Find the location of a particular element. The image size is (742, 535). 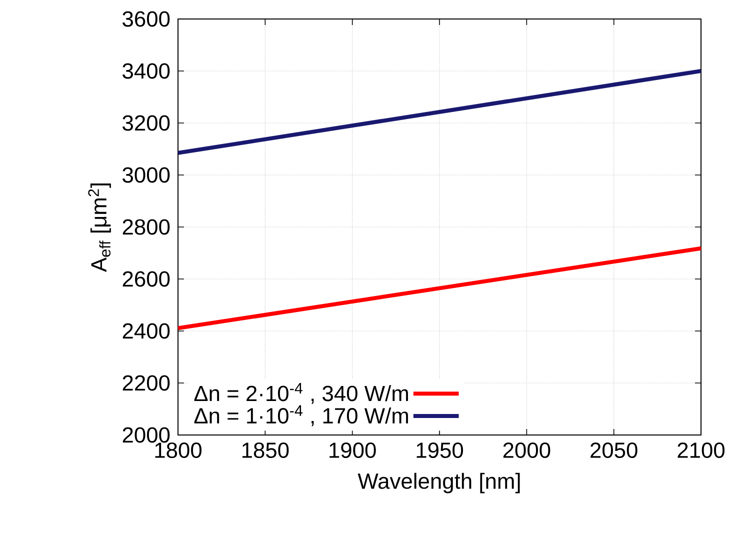

legend-label: Δn = 2·10$^{-4}$ , 340 W/m is located at coordinates (301, 393).